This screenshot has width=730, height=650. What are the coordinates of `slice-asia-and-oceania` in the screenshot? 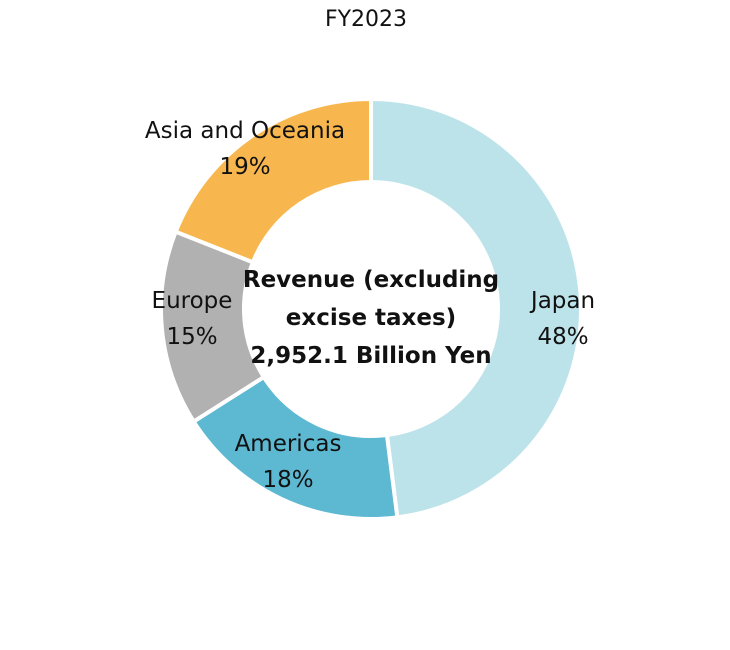 It's located at (273, 180).